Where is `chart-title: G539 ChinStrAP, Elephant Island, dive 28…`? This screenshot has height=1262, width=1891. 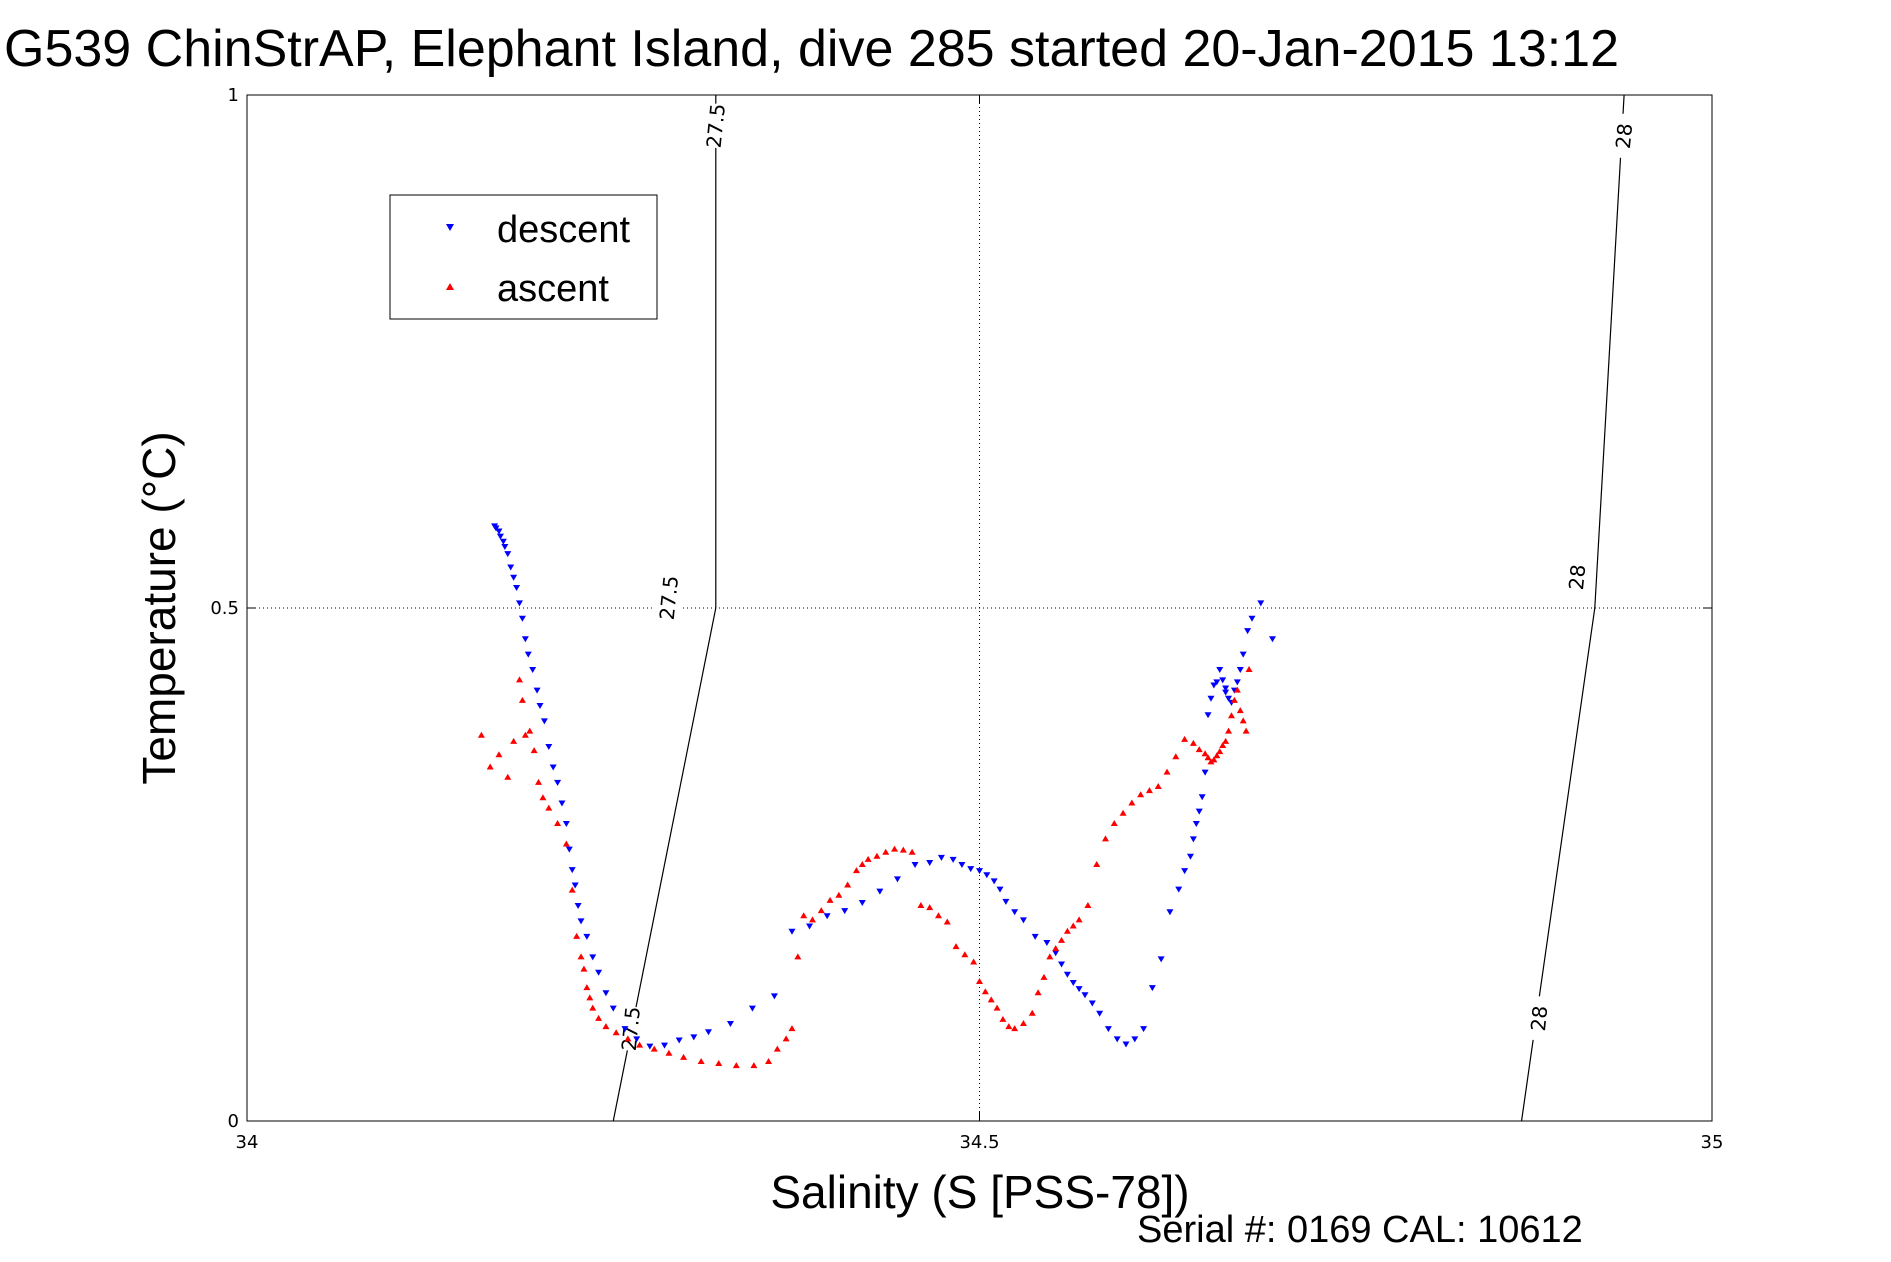 chart-title: G539 ChinStrAP, Elephant Island, dive 28… is located at coordinates (811, 49).